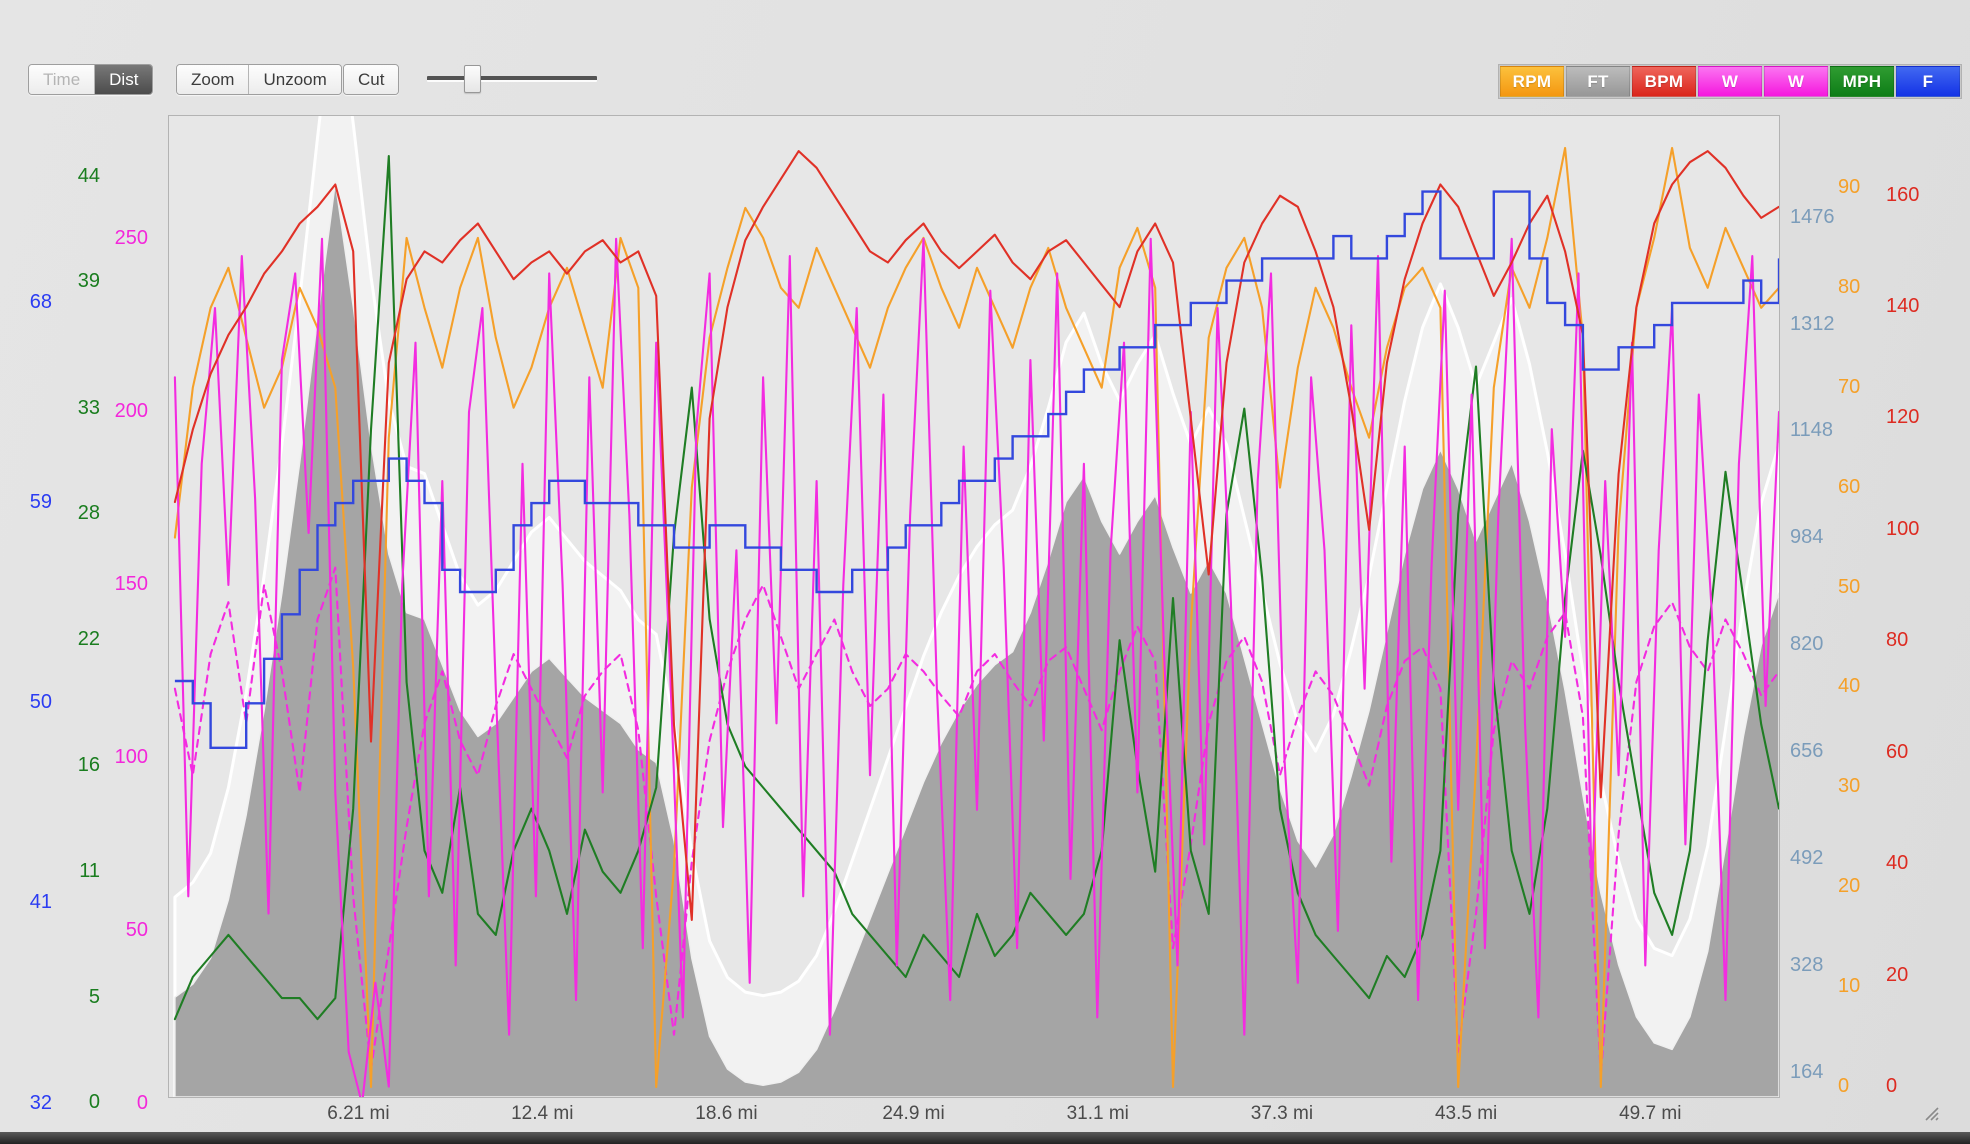  I want to click on axis-tick-mph-5: 5, so click(94, 997).